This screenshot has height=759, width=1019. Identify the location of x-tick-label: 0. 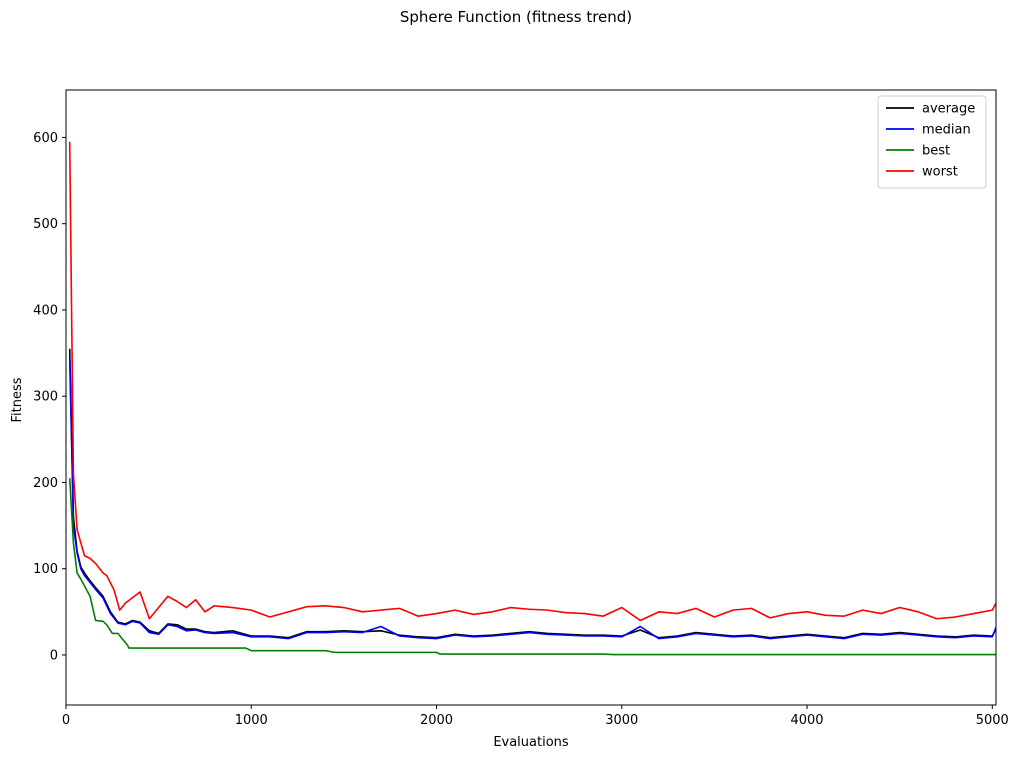
(66, 720).